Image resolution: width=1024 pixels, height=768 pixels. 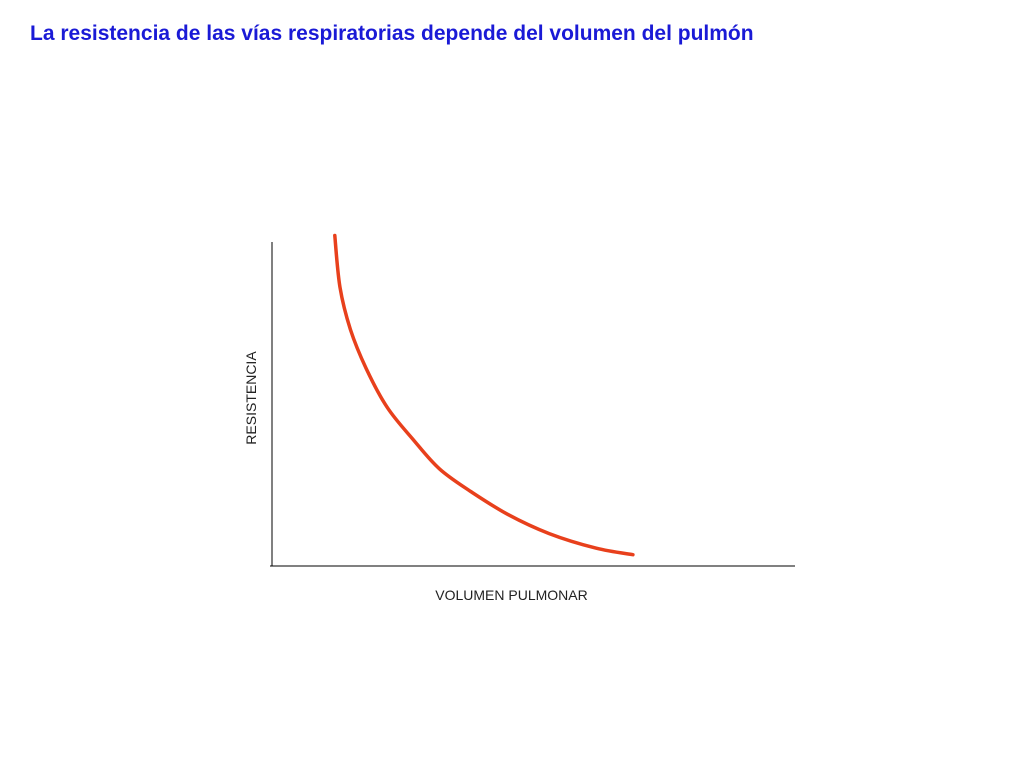 What do you see at coordinates (251, 398) in the screenshot?
I see `y-axis-label: RESISTENCIA` at bounding box center [251, 398].